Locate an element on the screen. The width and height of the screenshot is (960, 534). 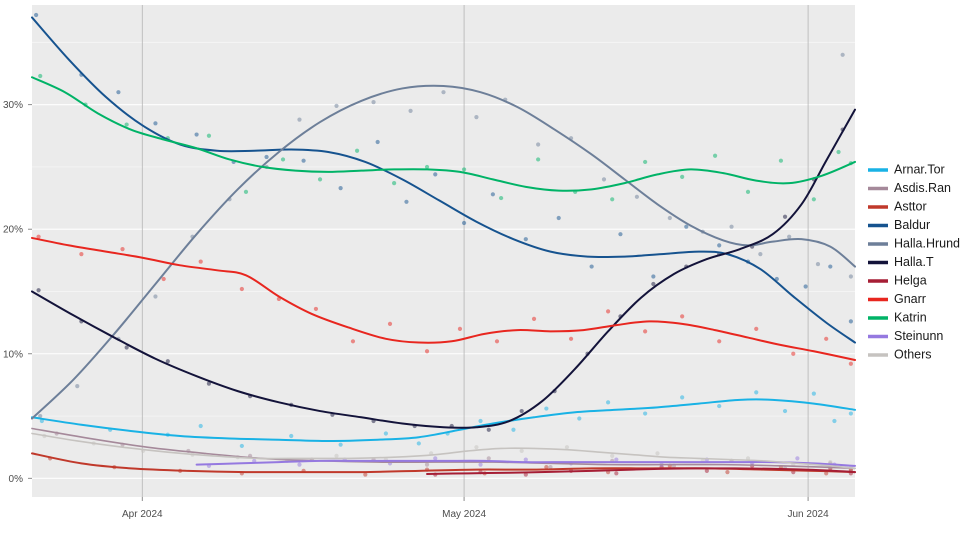
legend-label: Helga is located at coordinates (910, 280).